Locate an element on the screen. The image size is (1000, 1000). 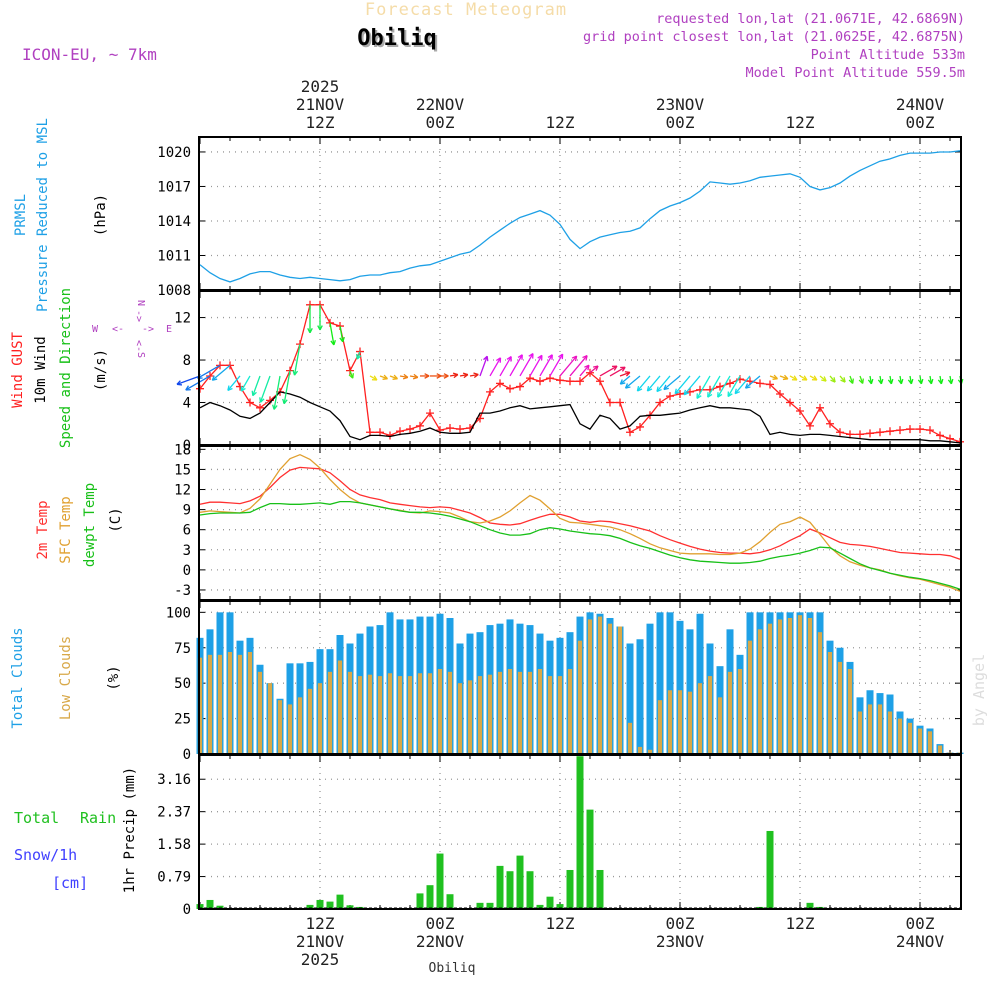
precip-unit-label: 1hr Precip (mm) is located at coordinates (130, 830).